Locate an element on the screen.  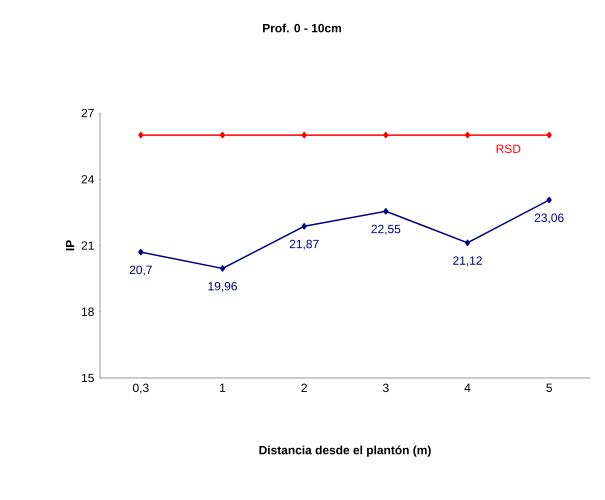
data-label: 20,7 is located at coordinates (141, 271).